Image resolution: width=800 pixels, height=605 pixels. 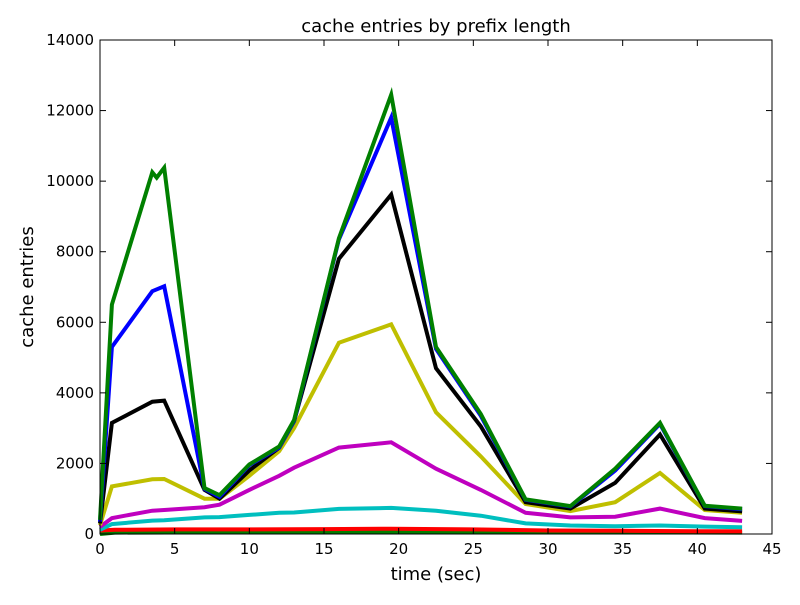 What do you see at coordinates (398, 549) in the screenshot?
I see `x-tick-label: 20` at bounding box center [398, 549].